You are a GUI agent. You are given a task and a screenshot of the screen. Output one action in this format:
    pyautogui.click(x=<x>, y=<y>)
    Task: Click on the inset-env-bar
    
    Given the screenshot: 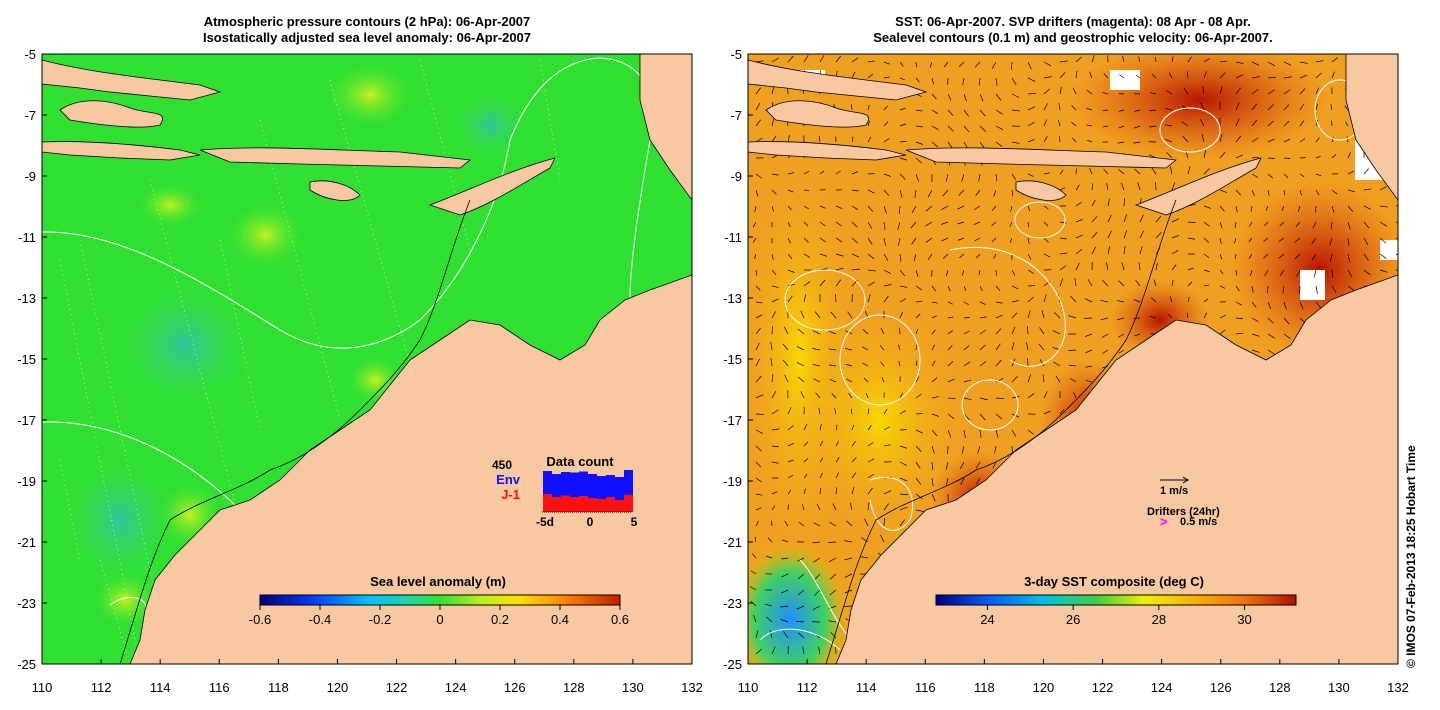 What is the action you would take?
    pyautogui.click(x=574, y=492)
    